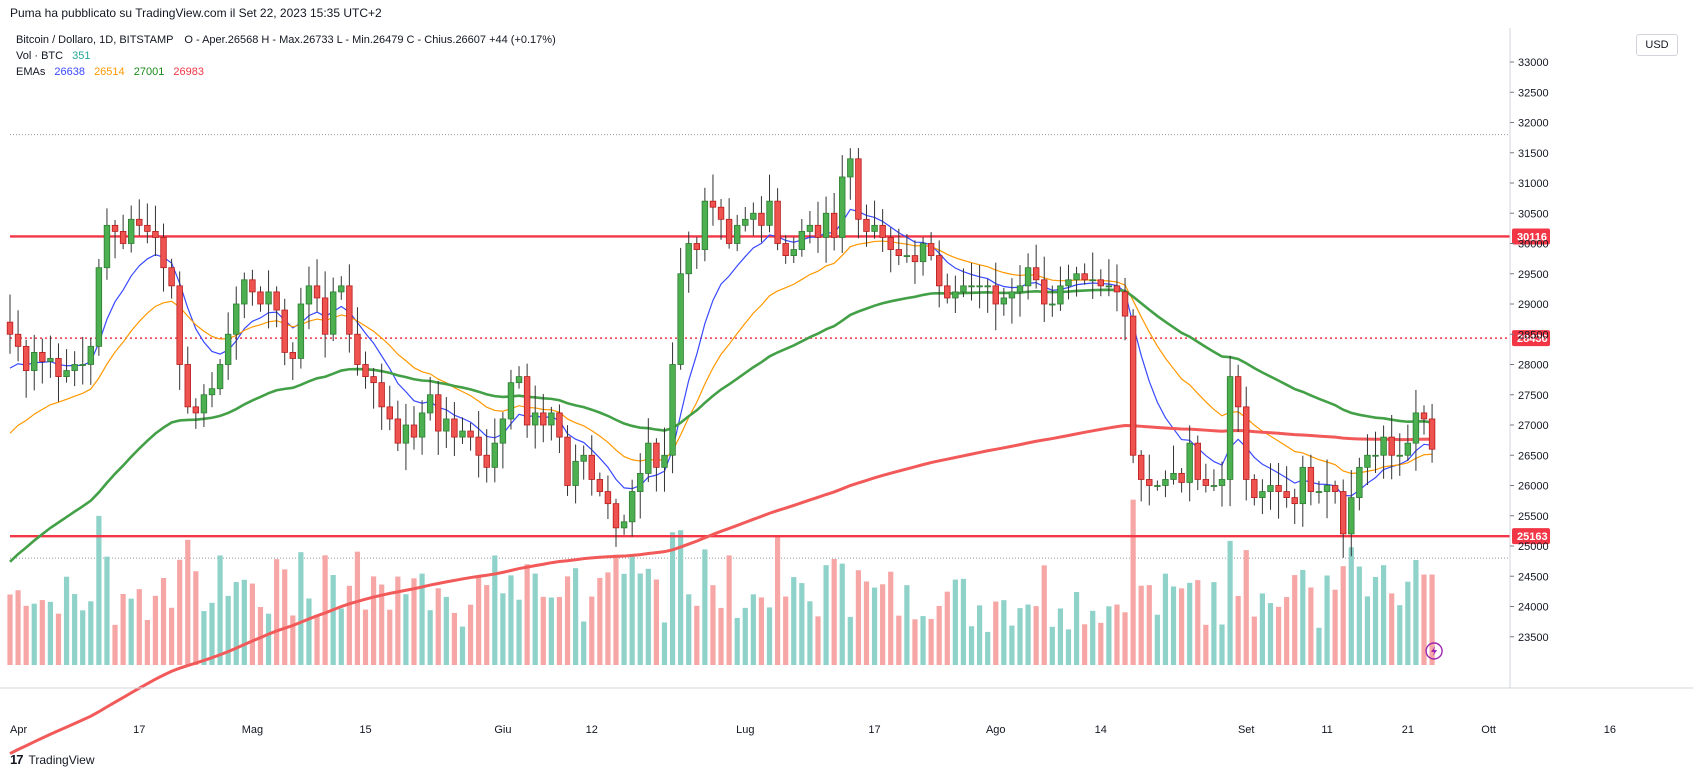 The image size is (1693, 778). I want to click on currency-button: USD, so click(1657, 45).